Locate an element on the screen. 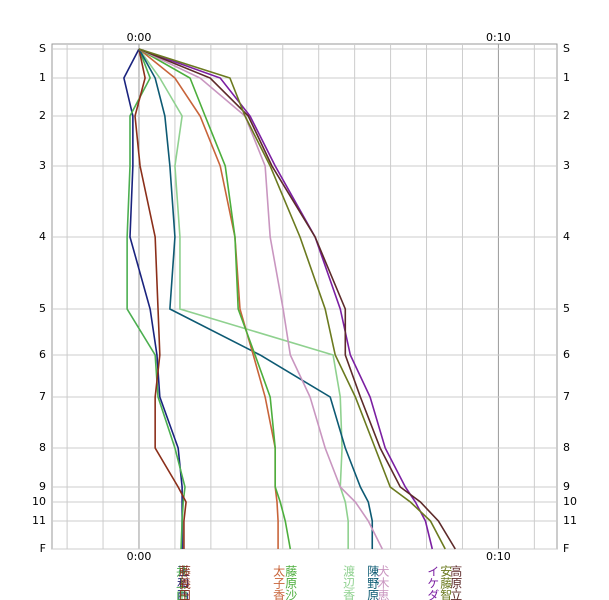  series-name: 太子香 is located at coordinates (279, 582).